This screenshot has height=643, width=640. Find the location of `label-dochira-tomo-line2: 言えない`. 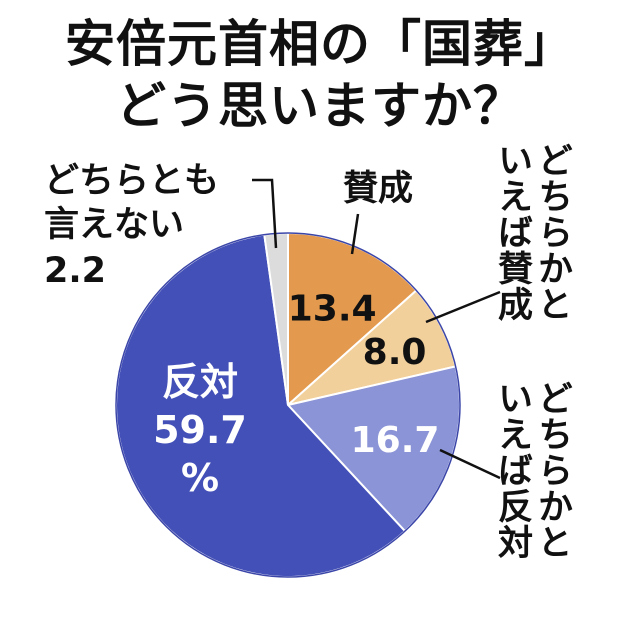

label-dochira-tomo-line2: 言えない is located at coordinates (114, 225).